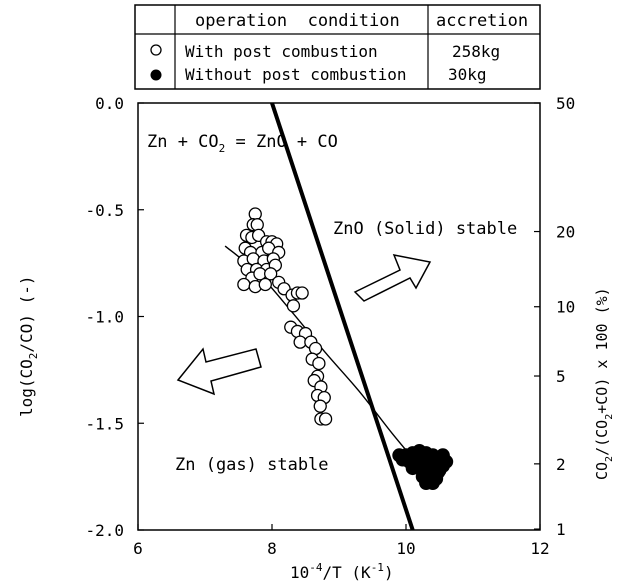 This screenshot has width=618, height=587. I want to click on y-axis-right: 50 20 10 5 2 1, so click(554, 316).